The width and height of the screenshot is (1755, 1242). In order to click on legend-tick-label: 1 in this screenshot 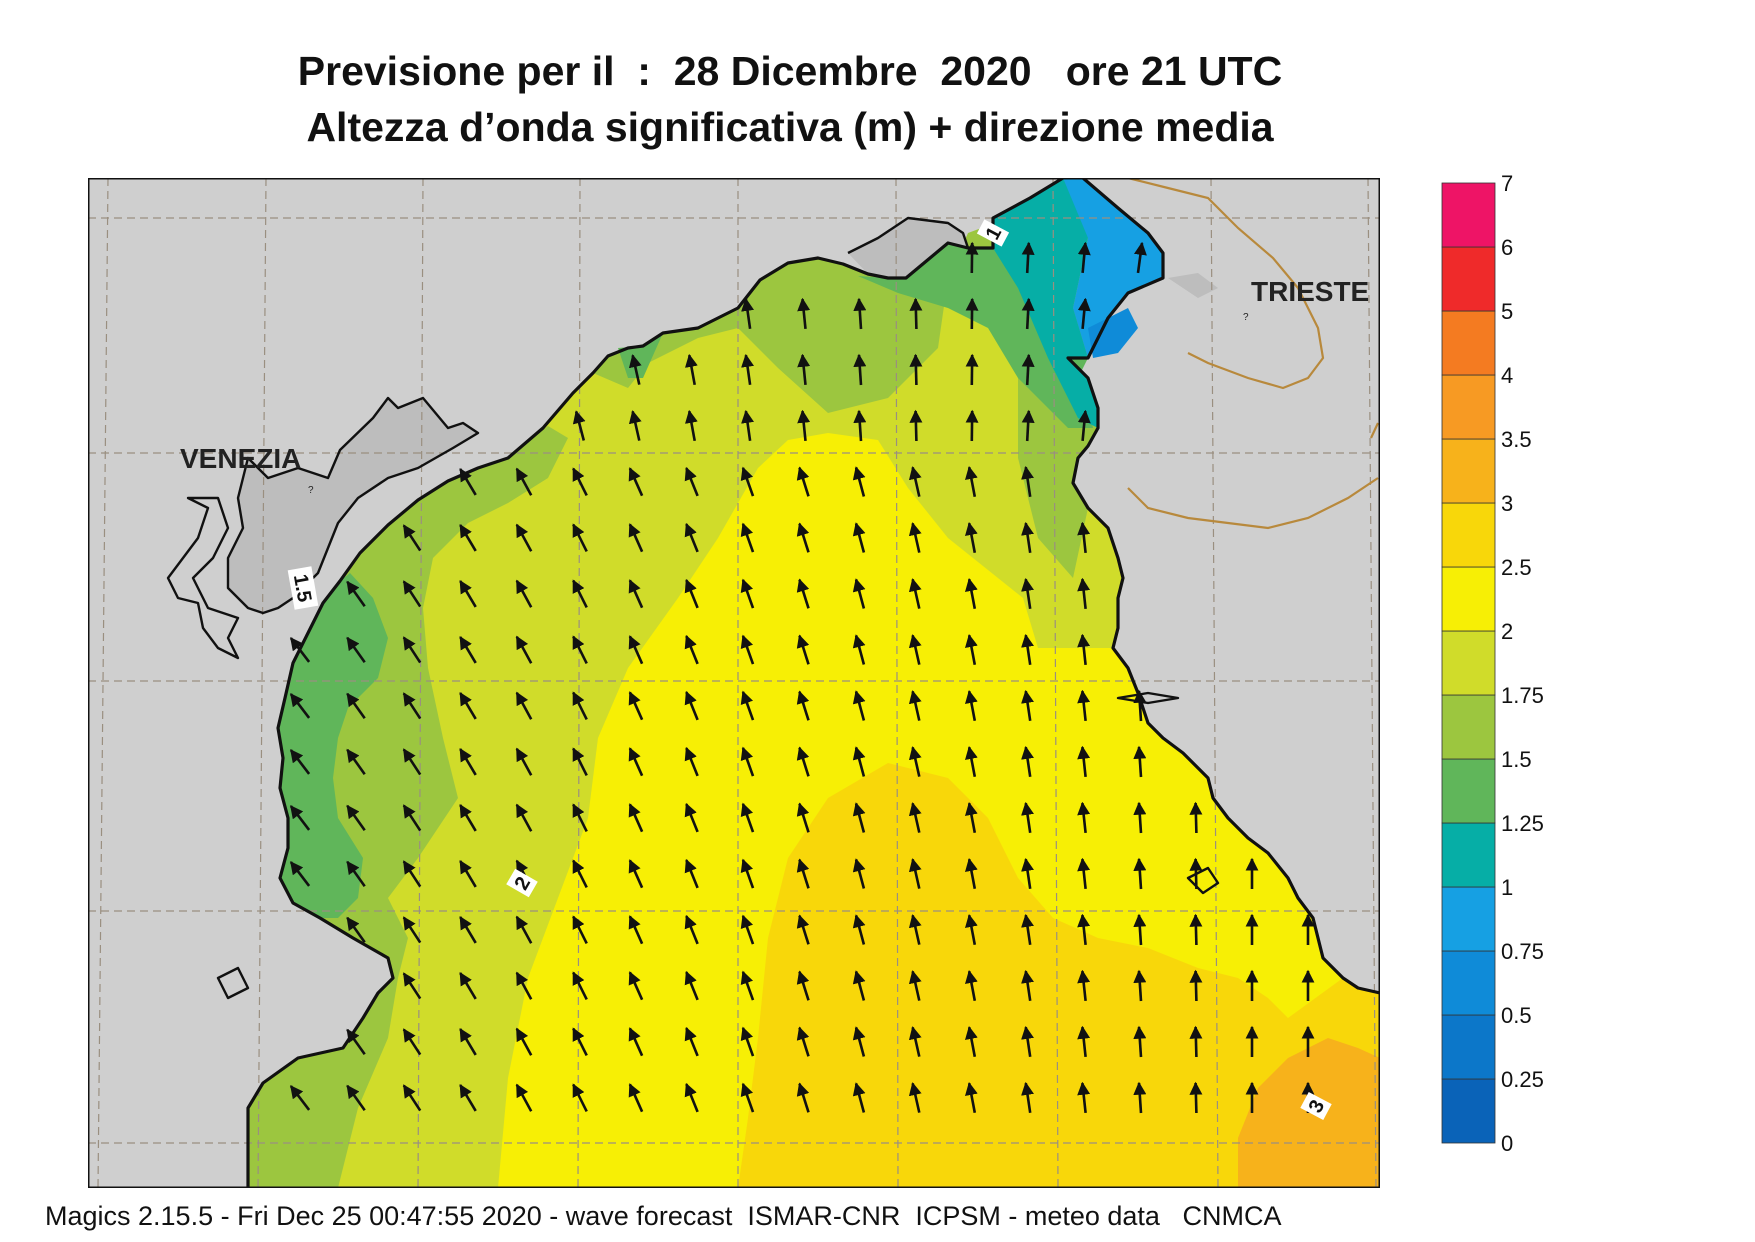, I will do `click(1507, 887)`.